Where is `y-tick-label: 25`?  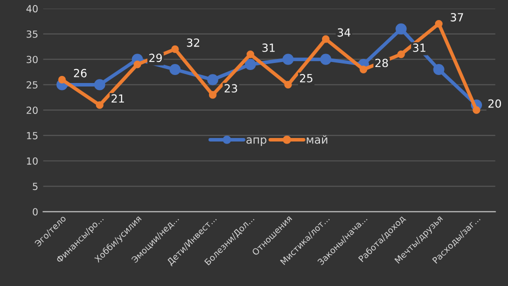 y-tick-label: 25 is located at coordinates (32, 85).